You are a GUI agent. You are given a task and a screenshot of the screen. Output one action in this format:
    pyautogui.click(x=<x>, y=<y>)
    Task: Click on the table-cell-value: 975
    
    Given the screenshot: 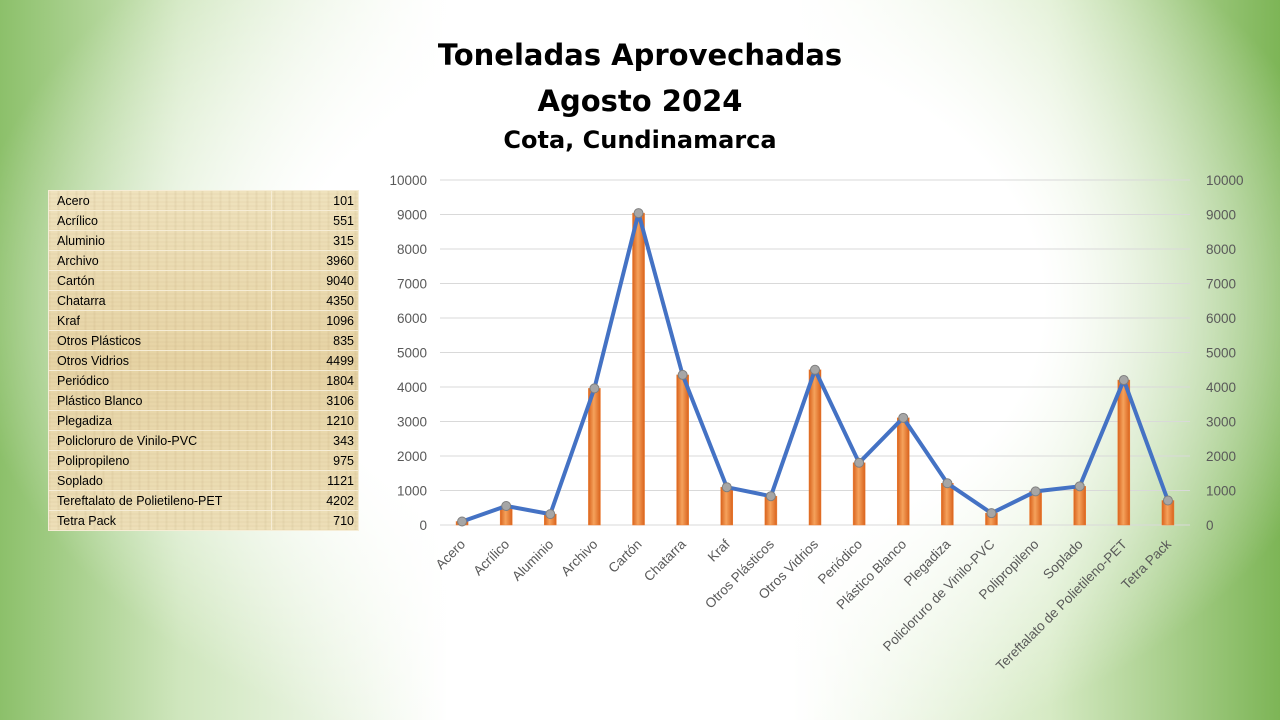 What is the action you would take?
    pyautogui.click(x=315, y=460)
    